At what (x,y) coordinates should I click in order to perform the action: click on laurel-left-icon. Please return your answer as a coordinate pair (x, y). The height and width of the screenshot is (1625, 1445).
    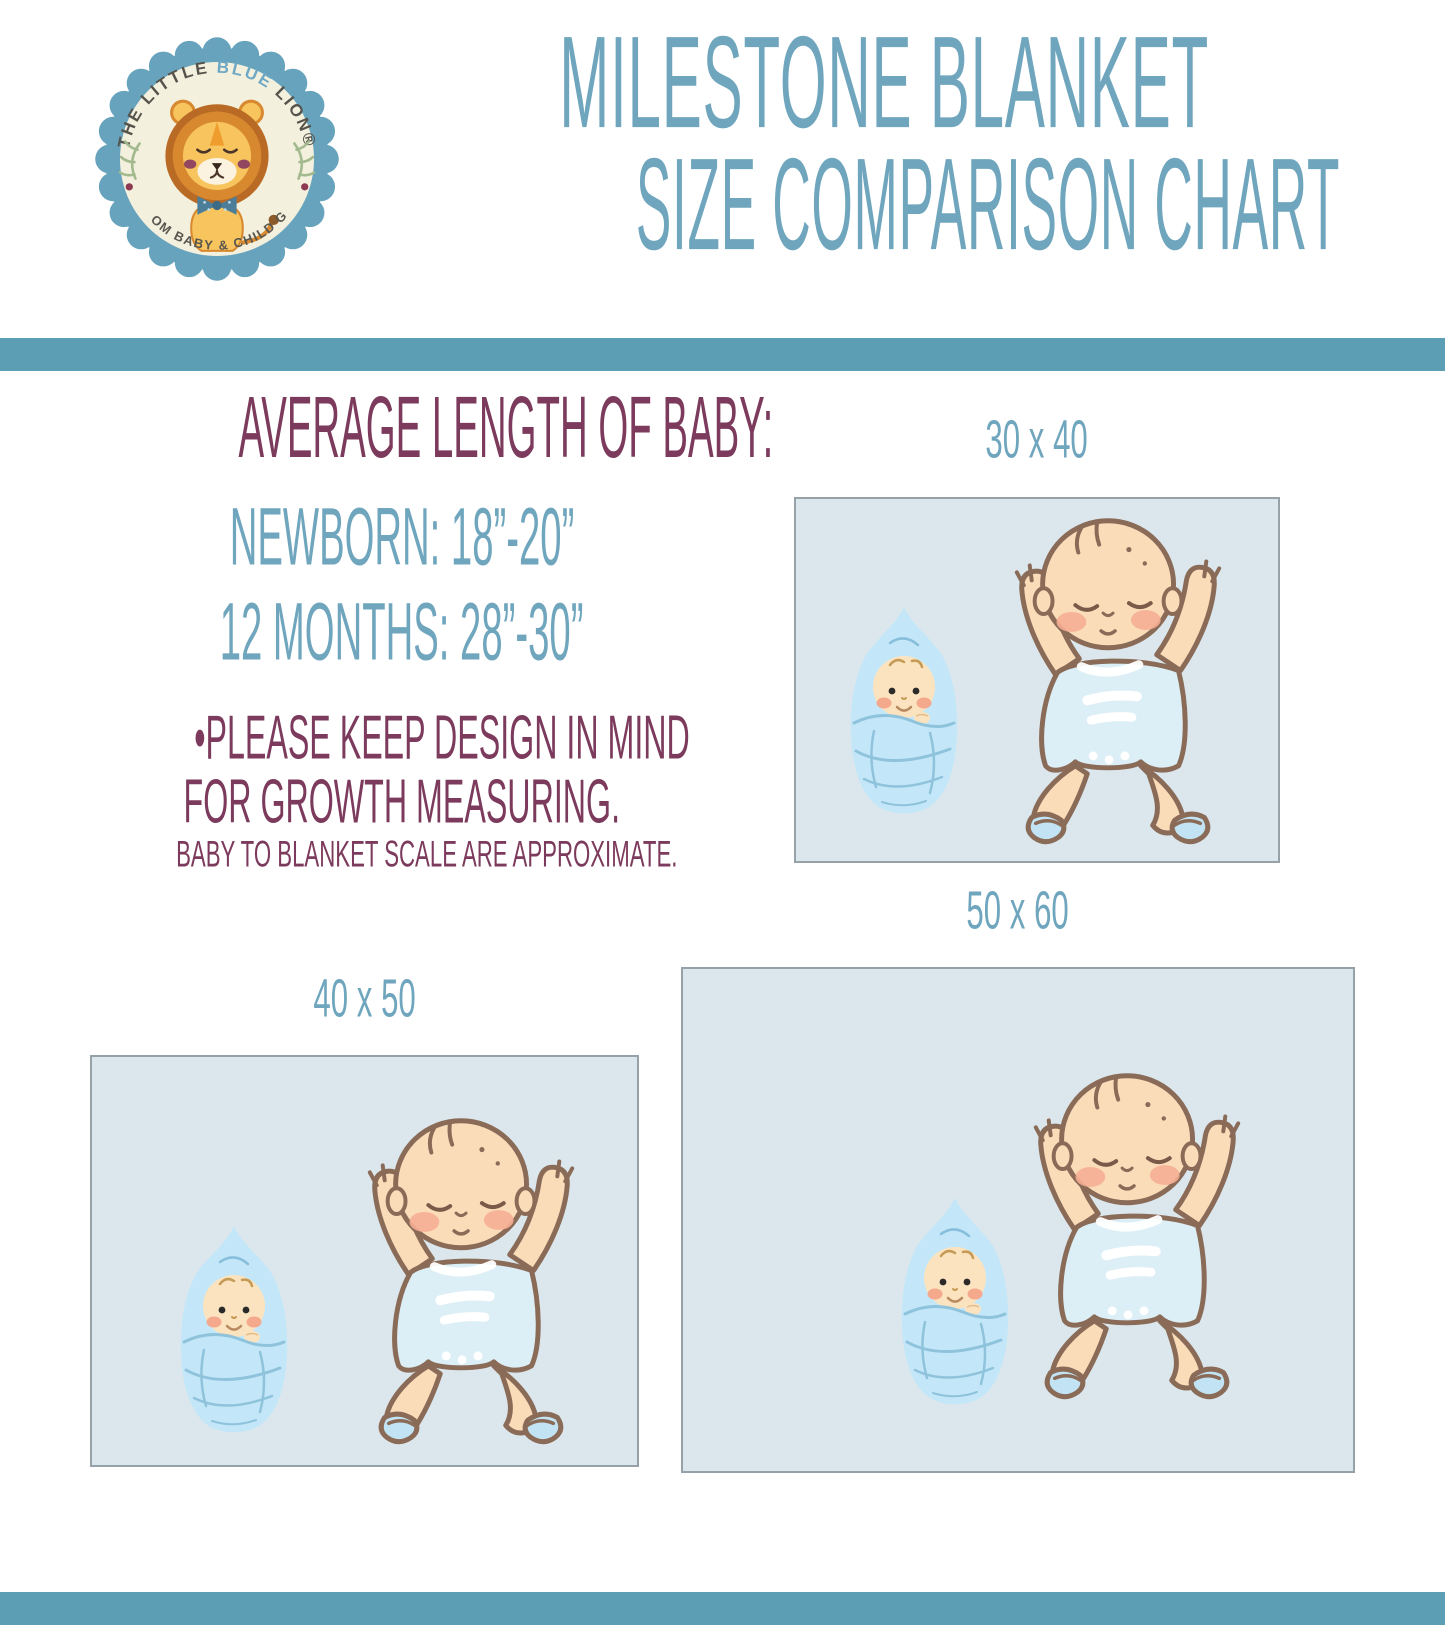
    Looking at the image, I should click on (129, 165).